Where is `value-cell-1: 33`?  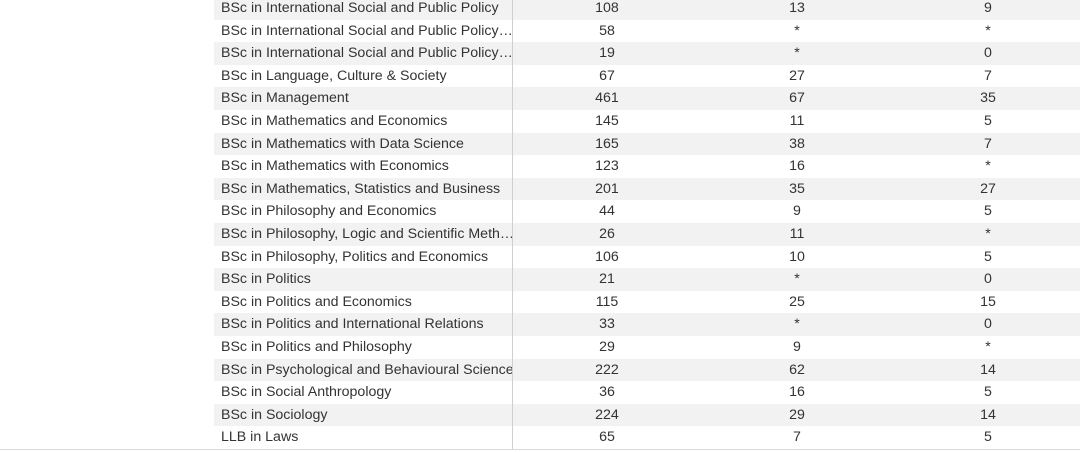 value-cell-1: 33 is located at coordinates (607, 324).